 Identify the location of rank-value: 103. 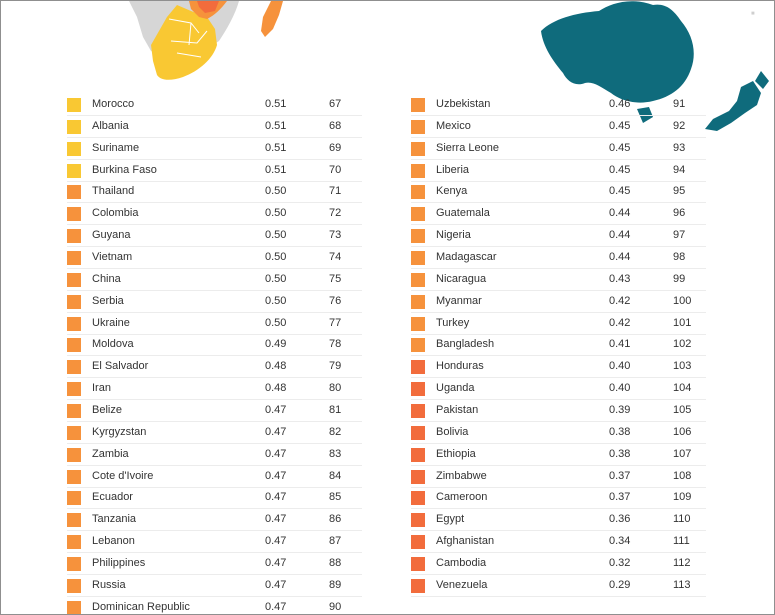
(682, 366).